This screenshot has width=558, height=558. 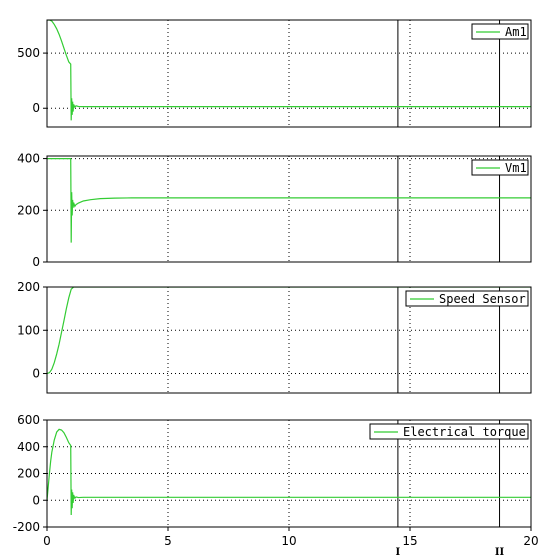 What do you see at coordinates (500, 167) in the screenshot?
I see `legend: Vm1` at bounding box center [500, 167].